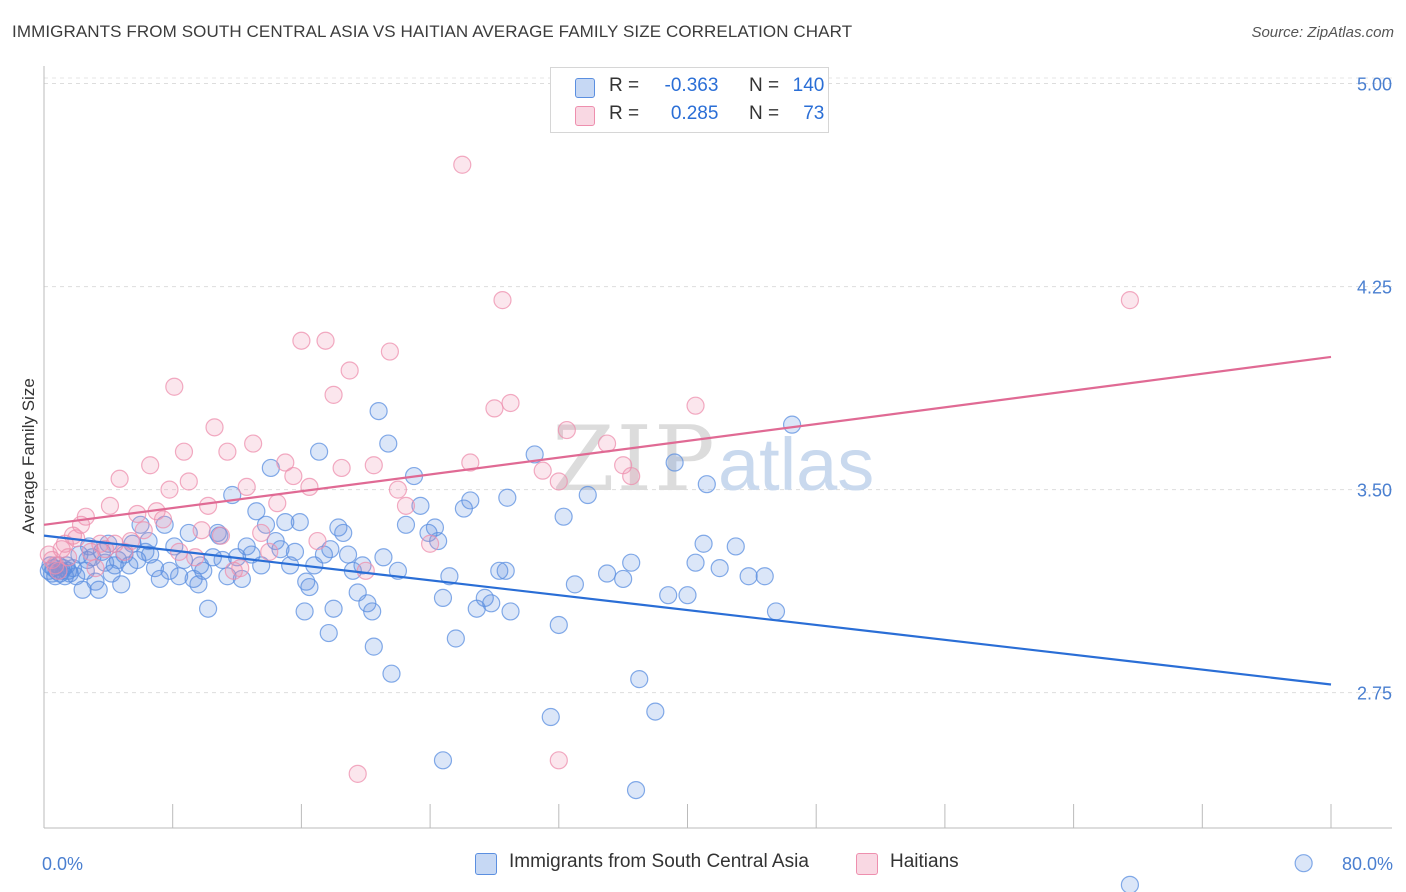 This screenshot has width=1406, height=892. I want to click on legend-swatch-blue, so click(585, 88).